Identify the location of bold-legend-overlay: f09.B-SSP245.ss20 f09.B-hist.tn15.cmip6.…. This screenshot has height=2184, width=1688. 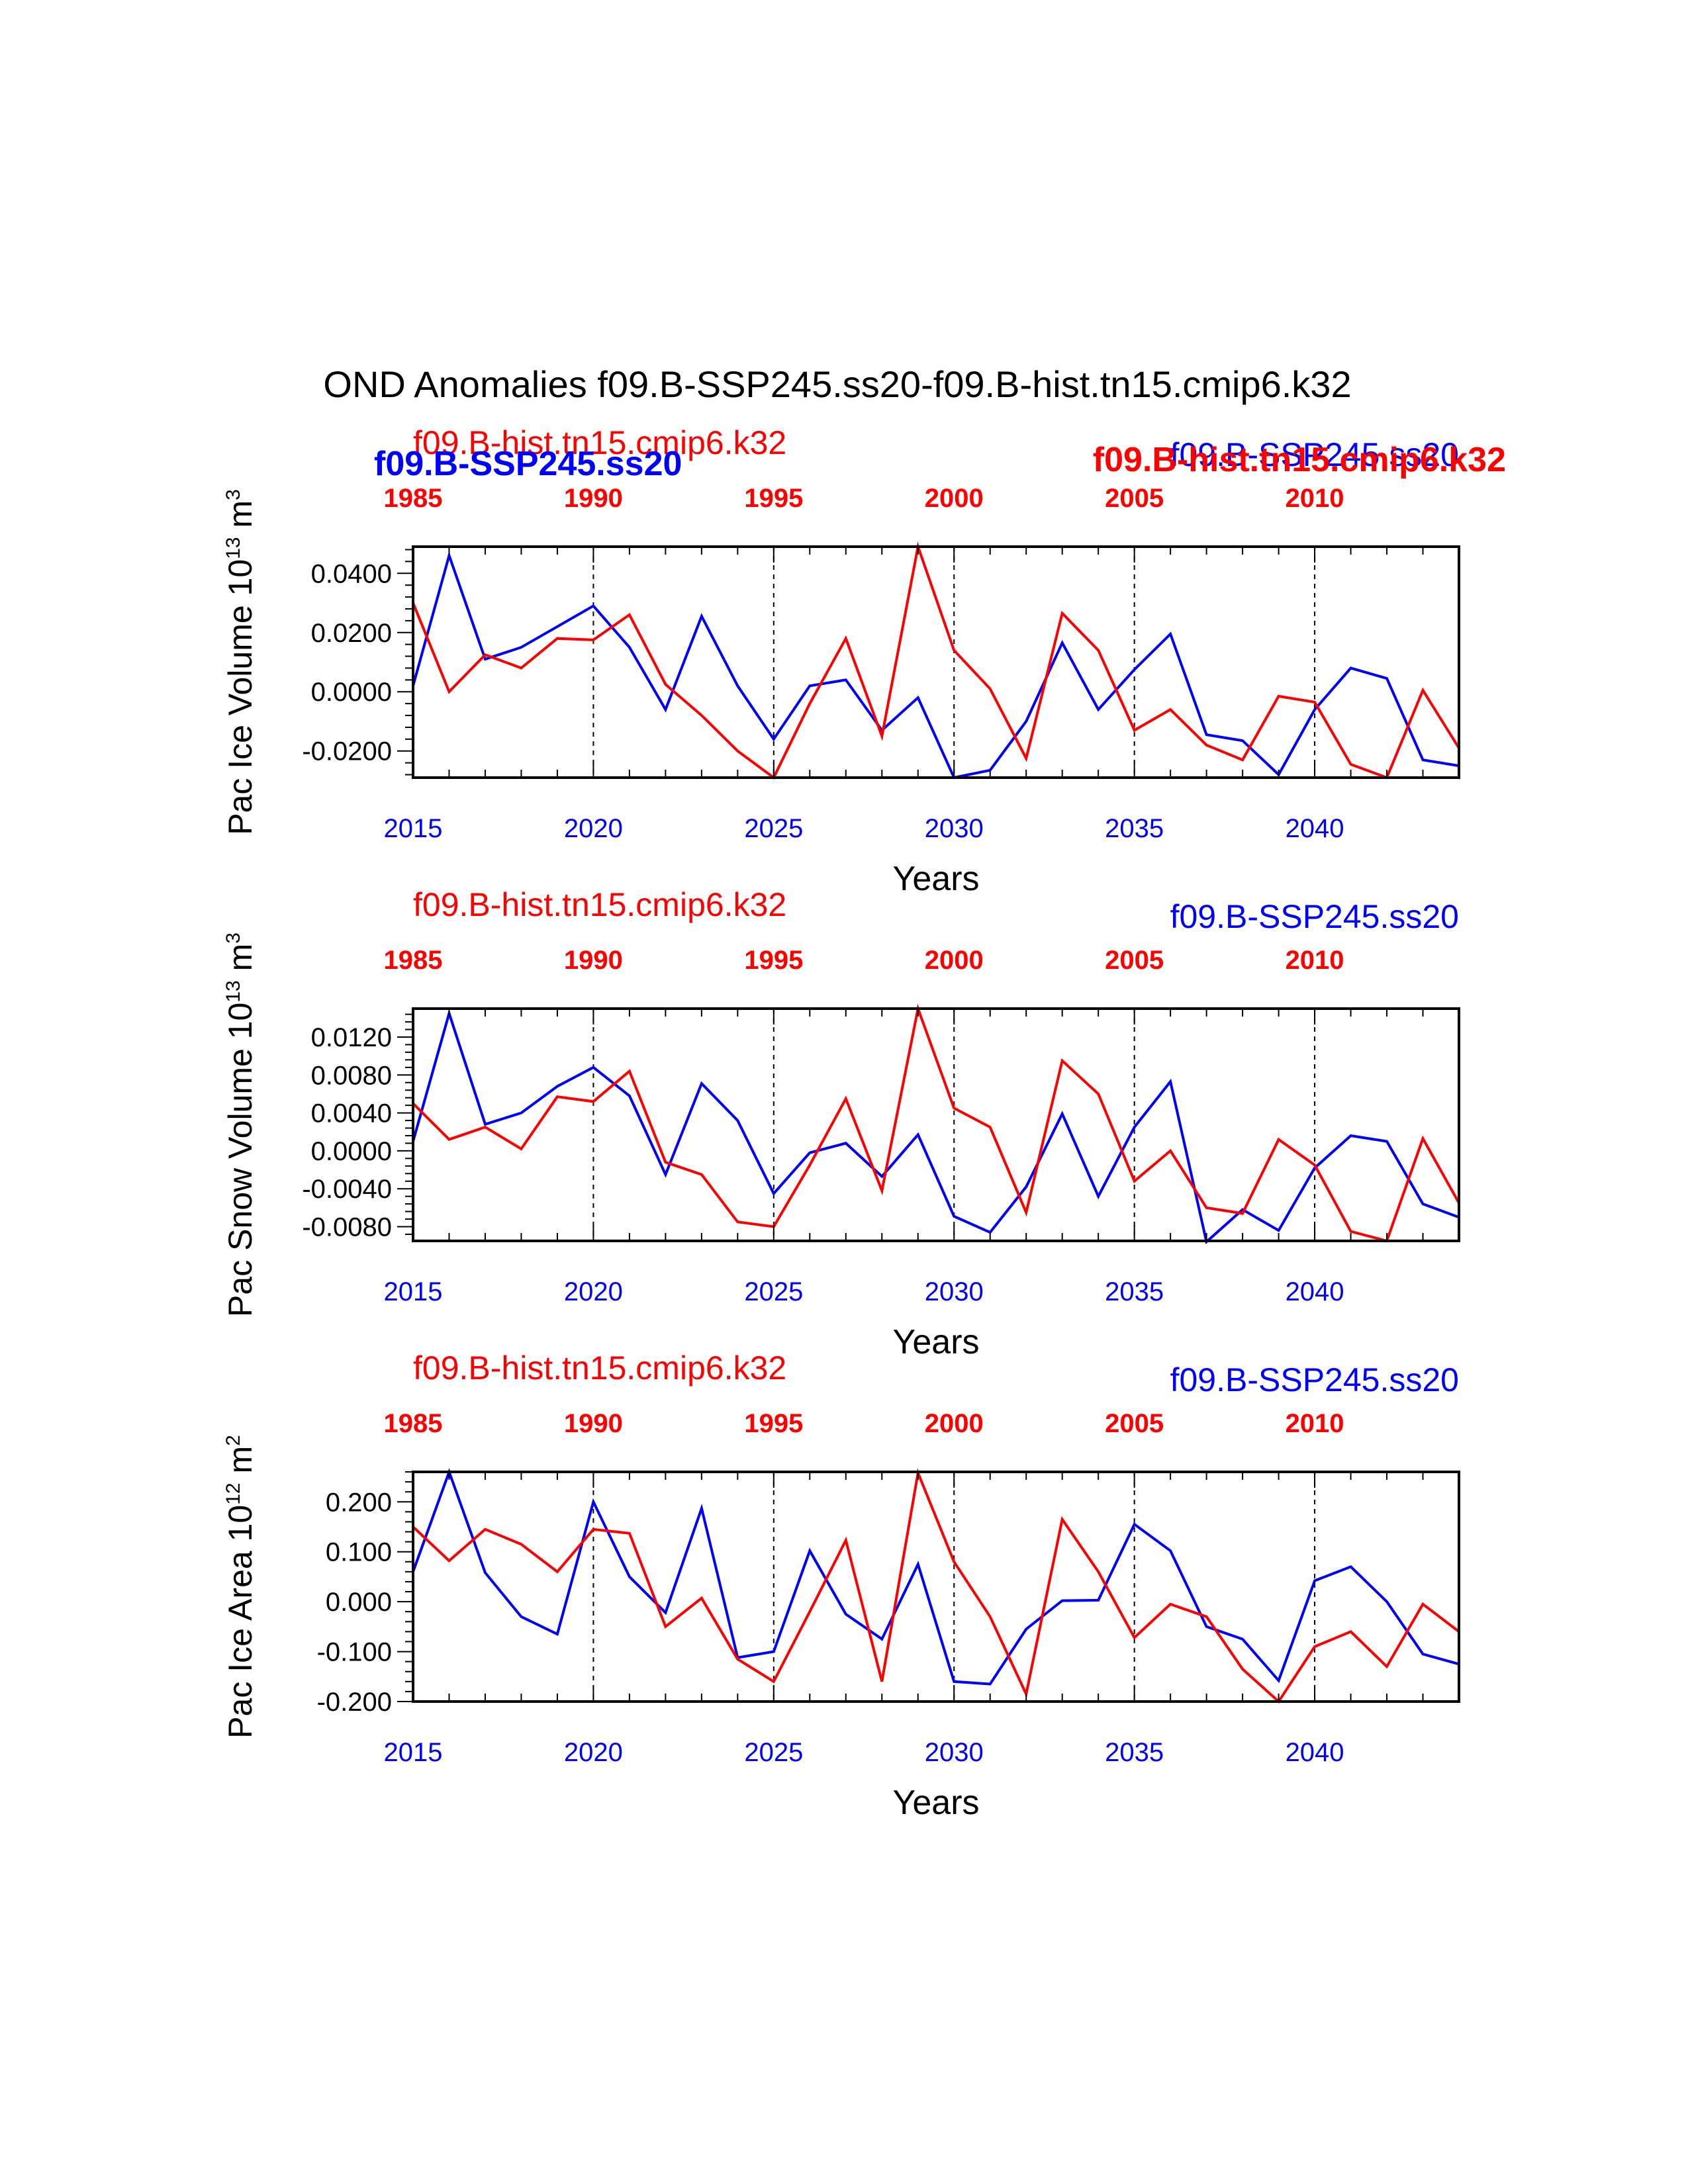
(940, 462).